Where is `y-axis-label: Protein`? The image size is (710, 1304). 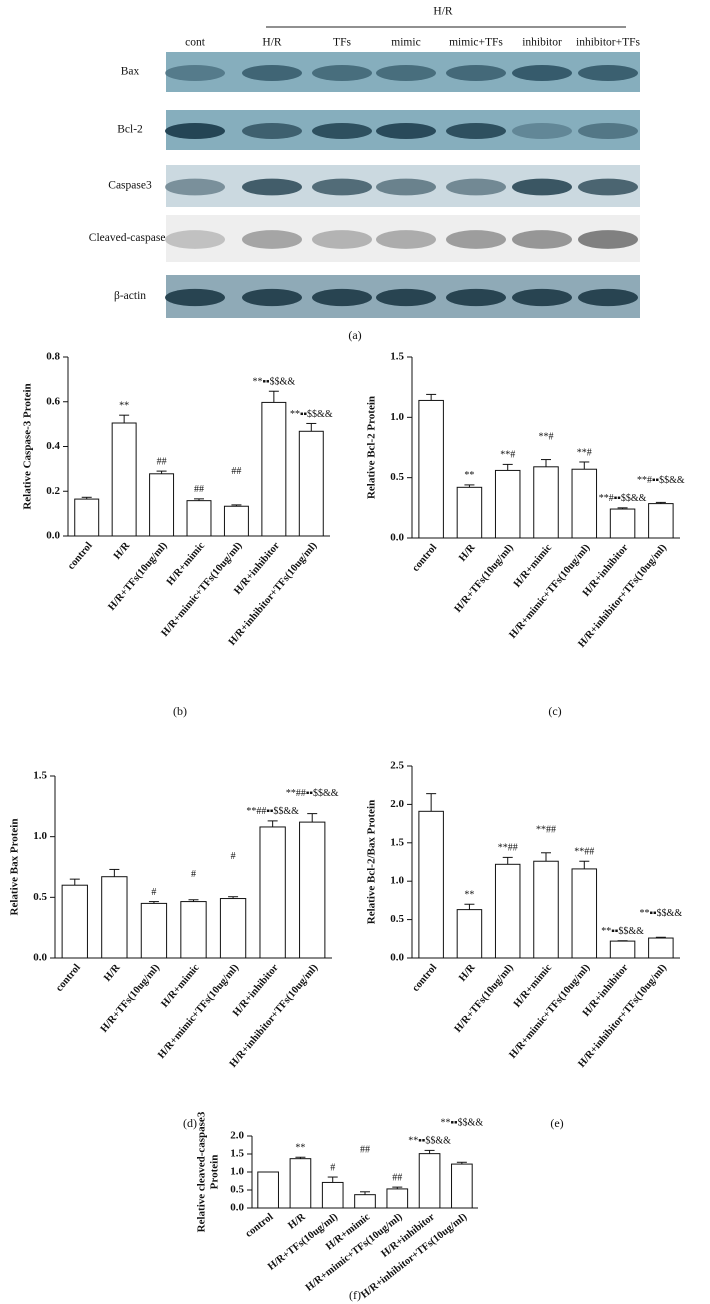 y-axis-label: Protein is located at coordinates (215, 1172).